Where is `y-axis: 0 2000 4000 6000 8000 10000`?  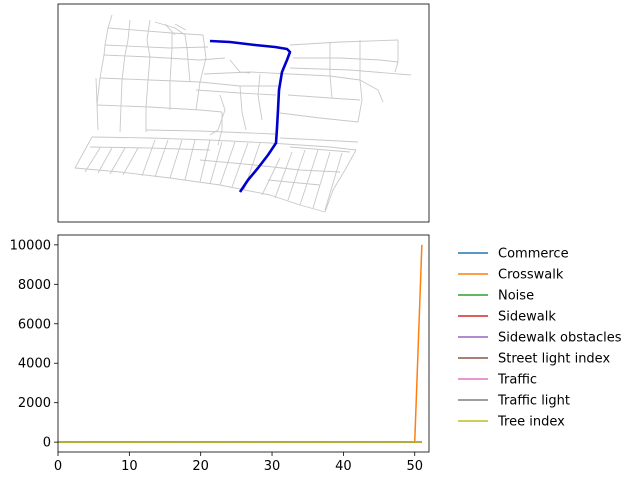
y-axis: 0 2000 4000 6000 8000 10000 is located at coordinates (34, 344).